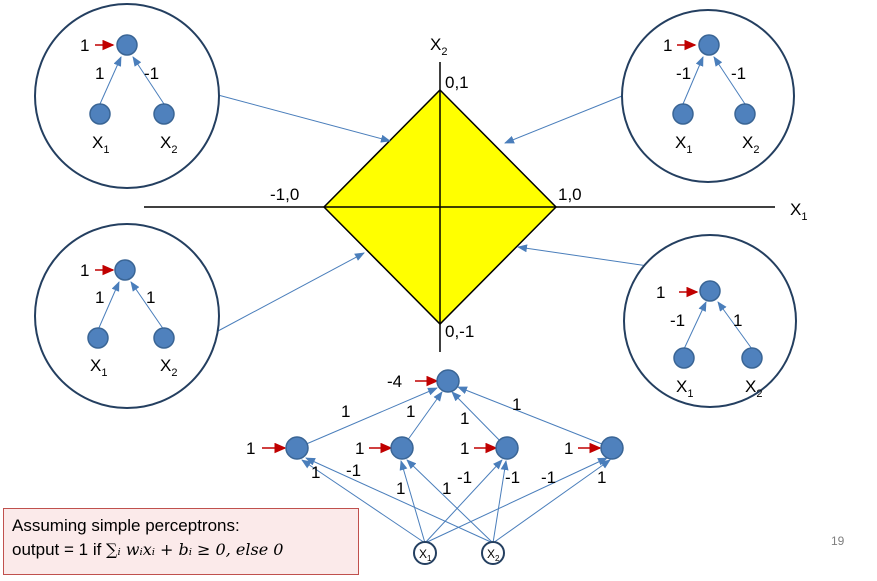 This screenshot has height=581, width=877. I want to click on input-weight-5: -1, so click(464, 477).